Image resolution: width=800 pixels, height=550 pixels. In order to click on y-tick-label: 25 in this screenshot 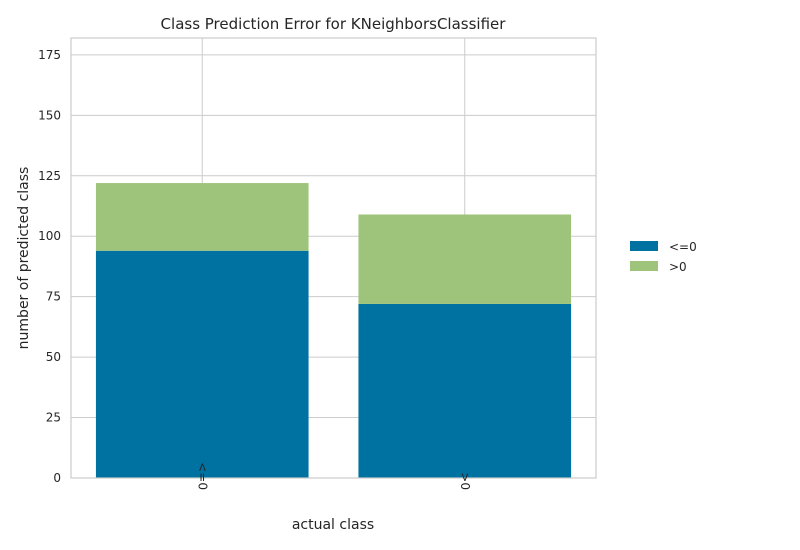, I will do `click(53, 418)`.